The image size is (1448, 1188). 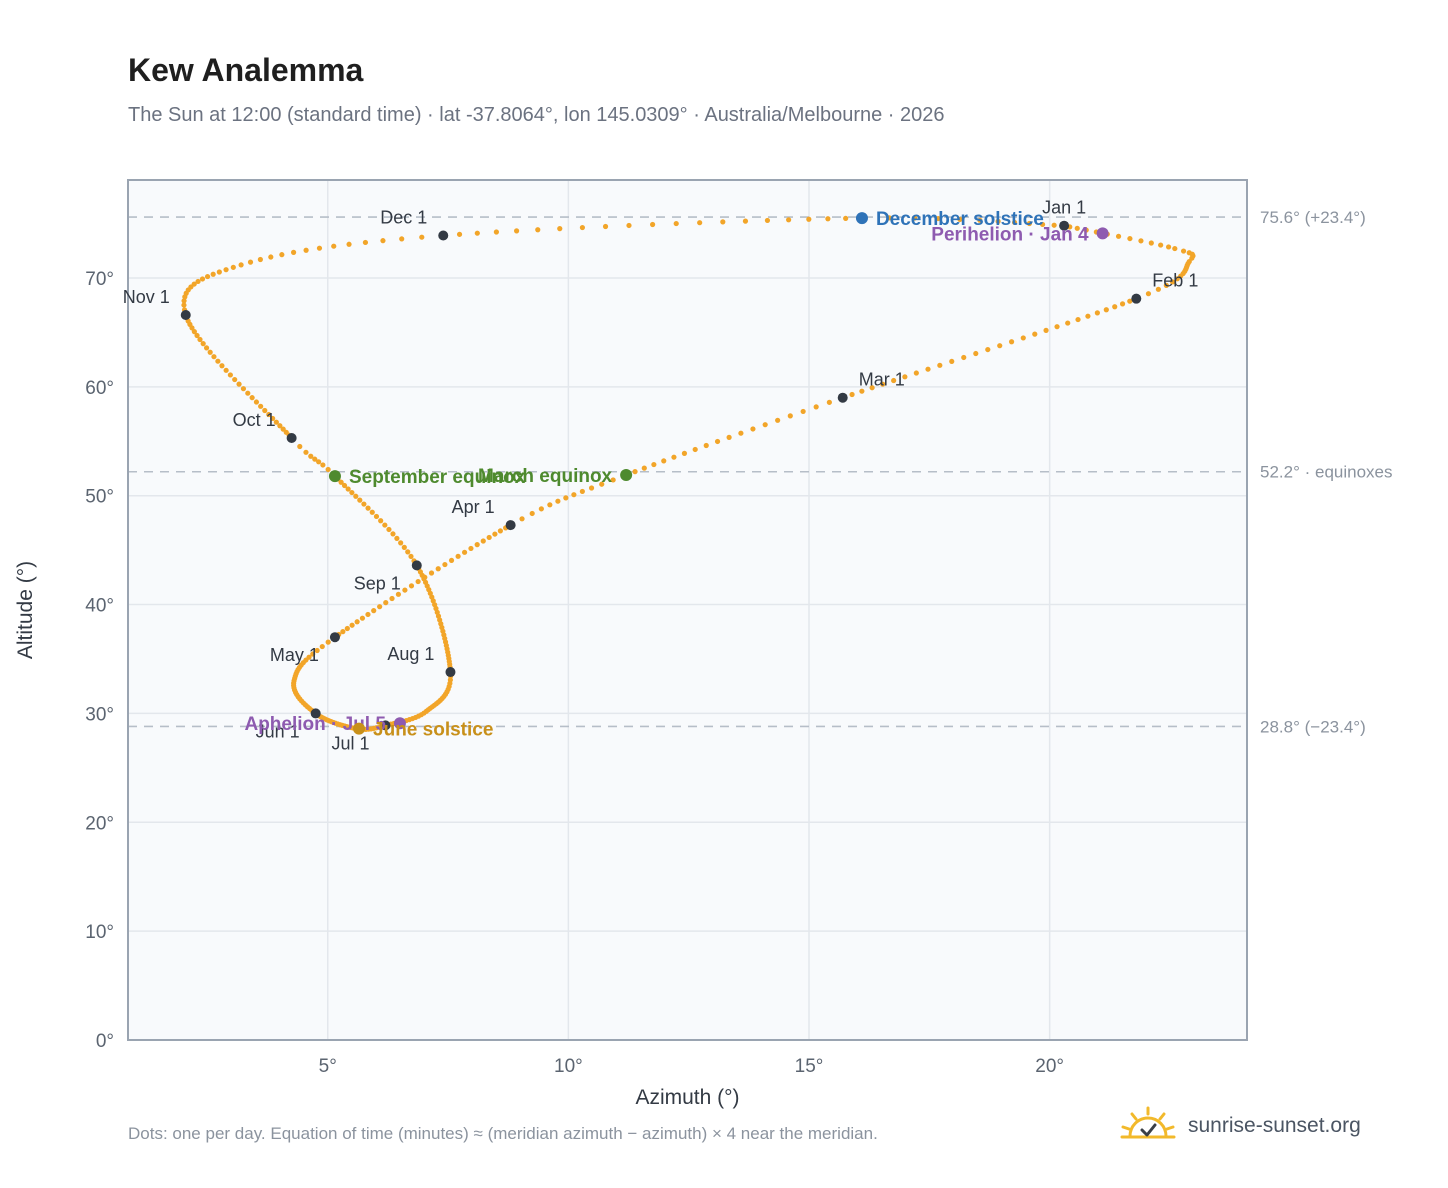 I want to click on brand-logo: sunrise-sunset.org, so click(x=1240, y=1126).